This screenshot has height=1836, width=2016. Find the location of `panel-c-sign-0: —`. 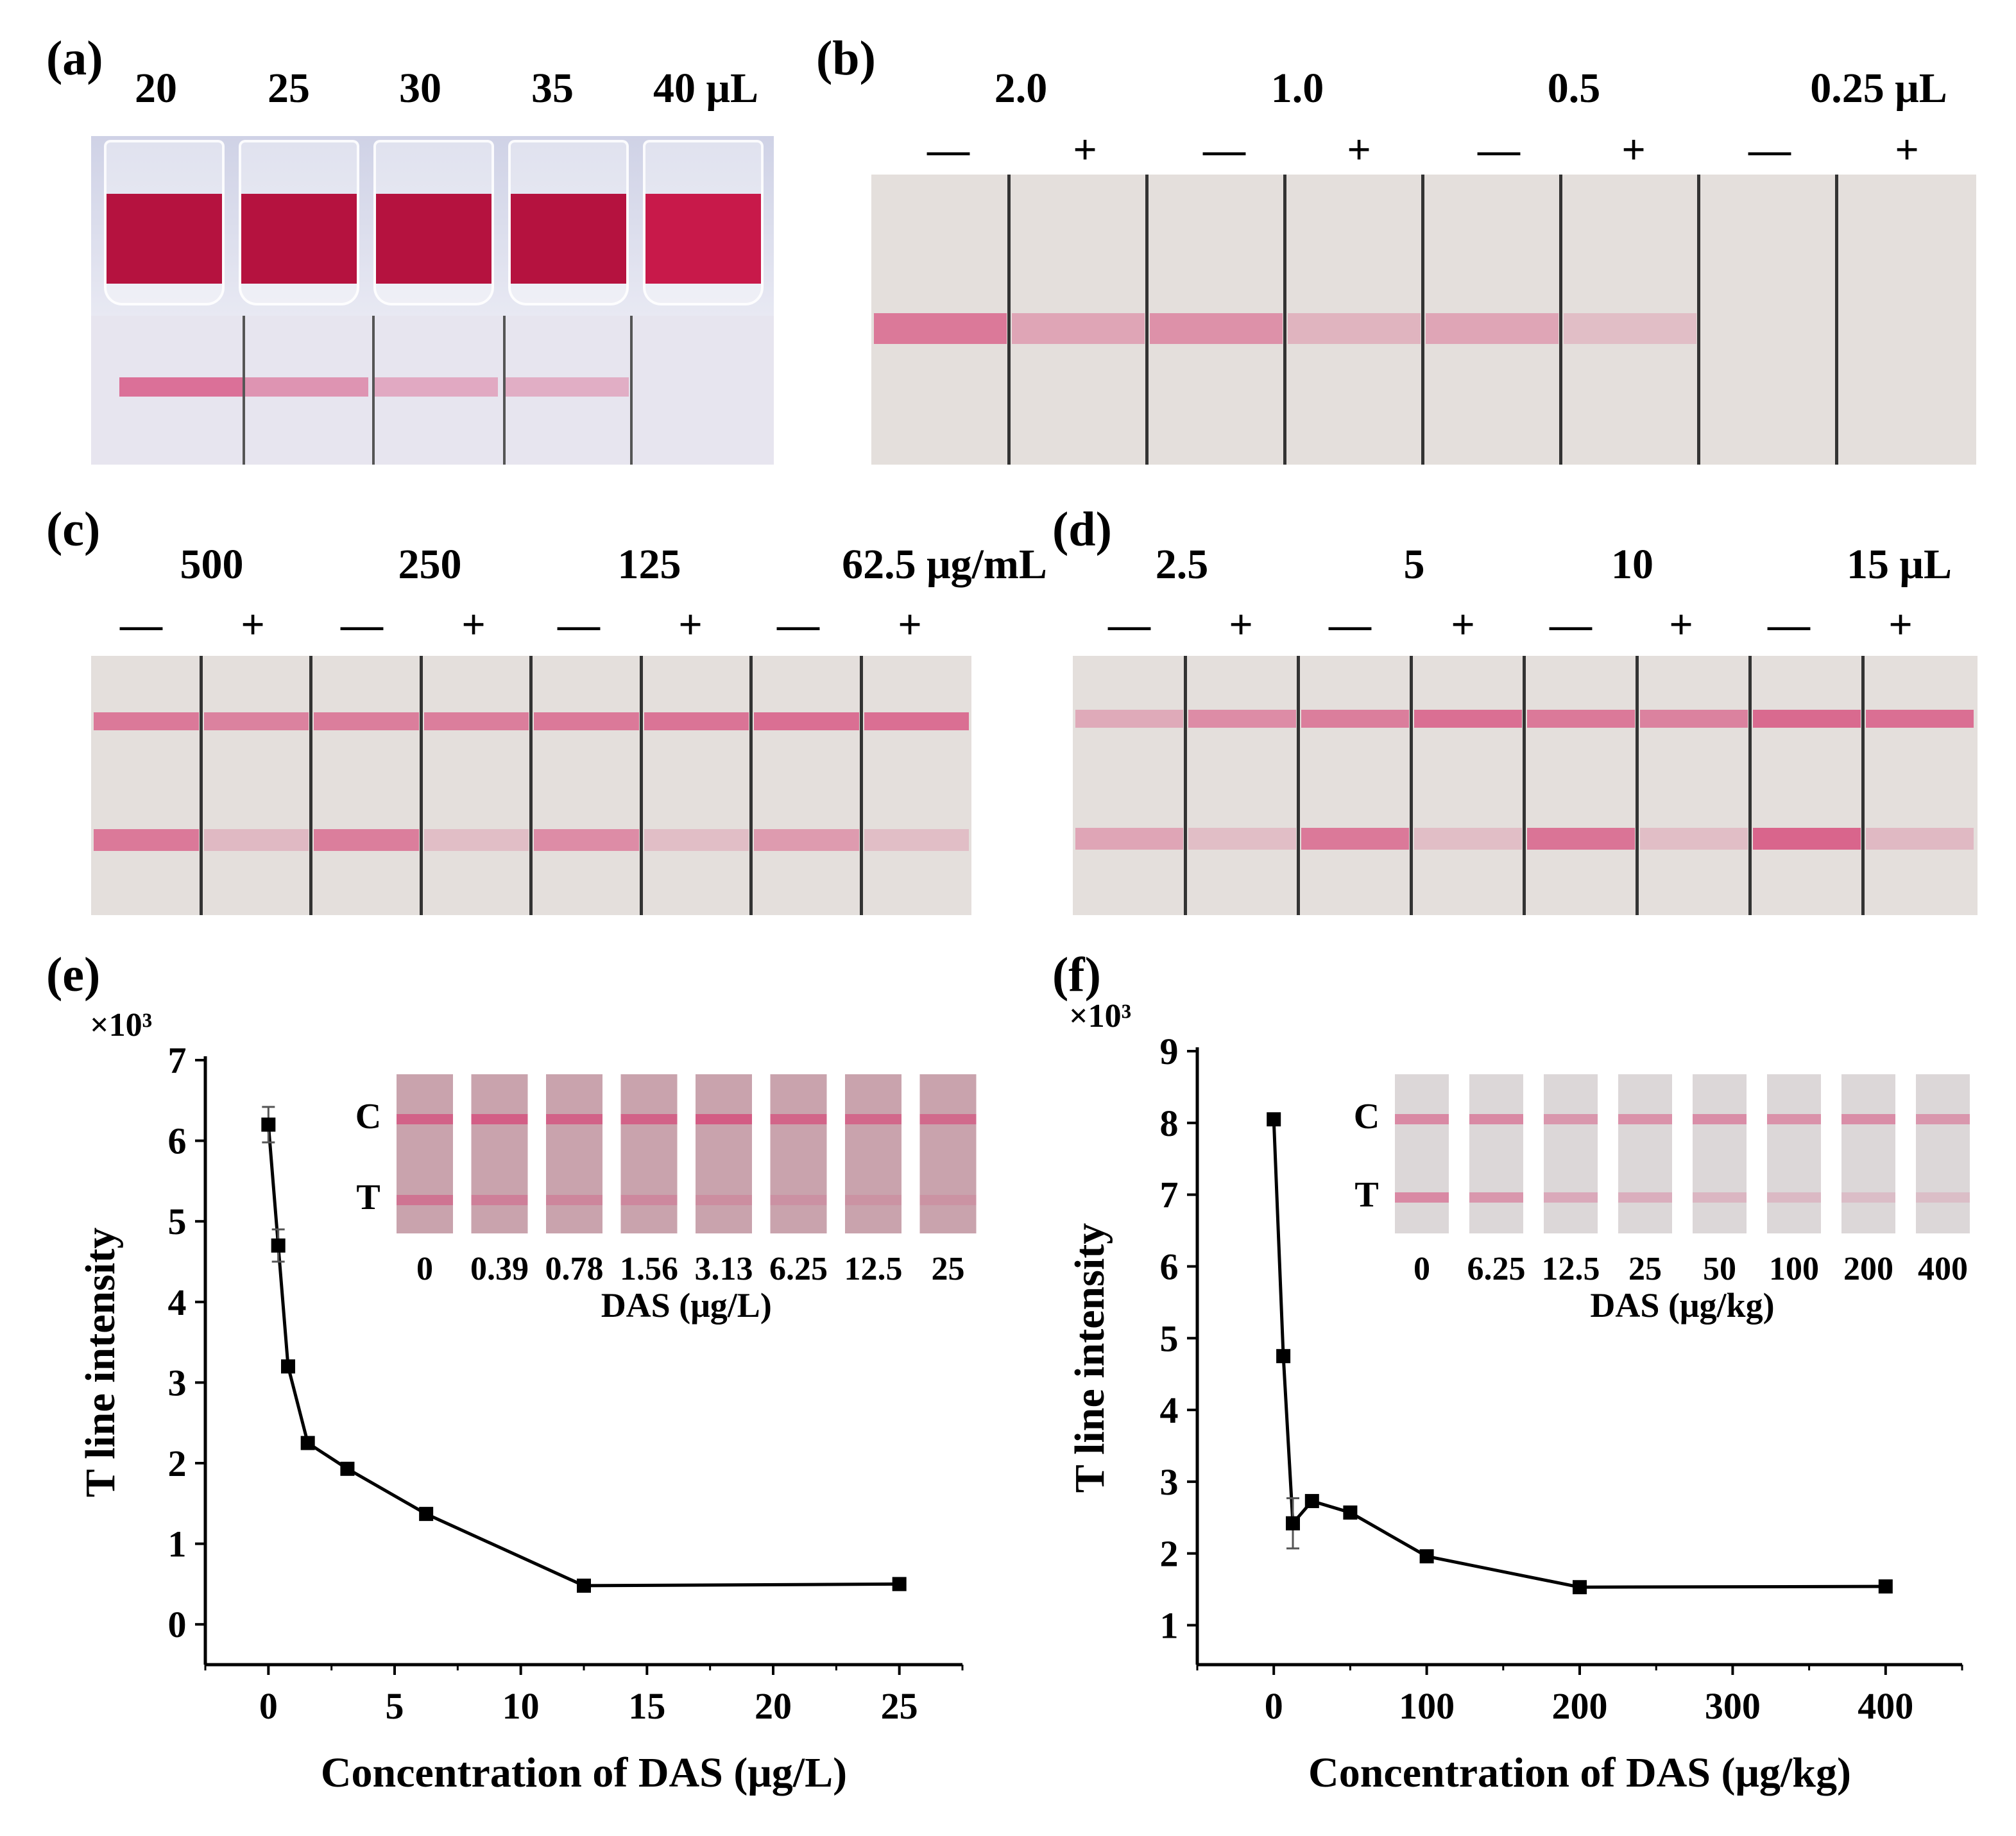

panel-c-sign-0: — is located at coordinates (141, 624).